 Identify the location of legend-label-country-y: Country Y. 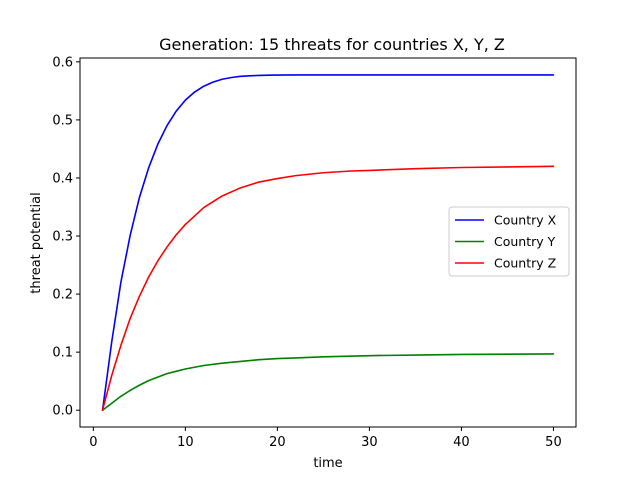
(525, 241).